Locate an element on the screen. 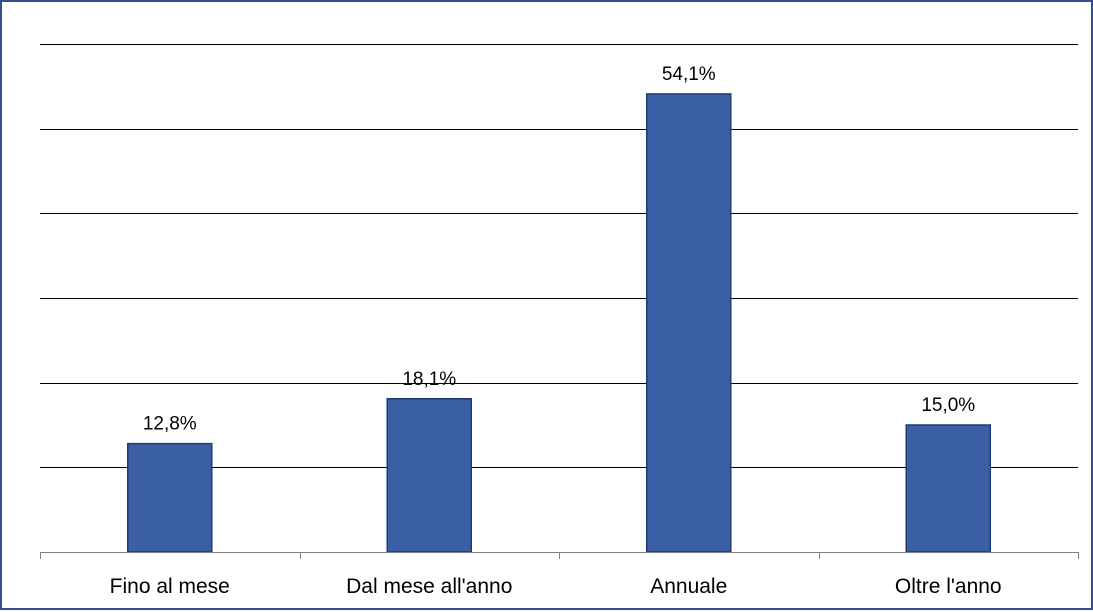  category-label-4: Oltre l'anno is located at coordinates (948, 586).